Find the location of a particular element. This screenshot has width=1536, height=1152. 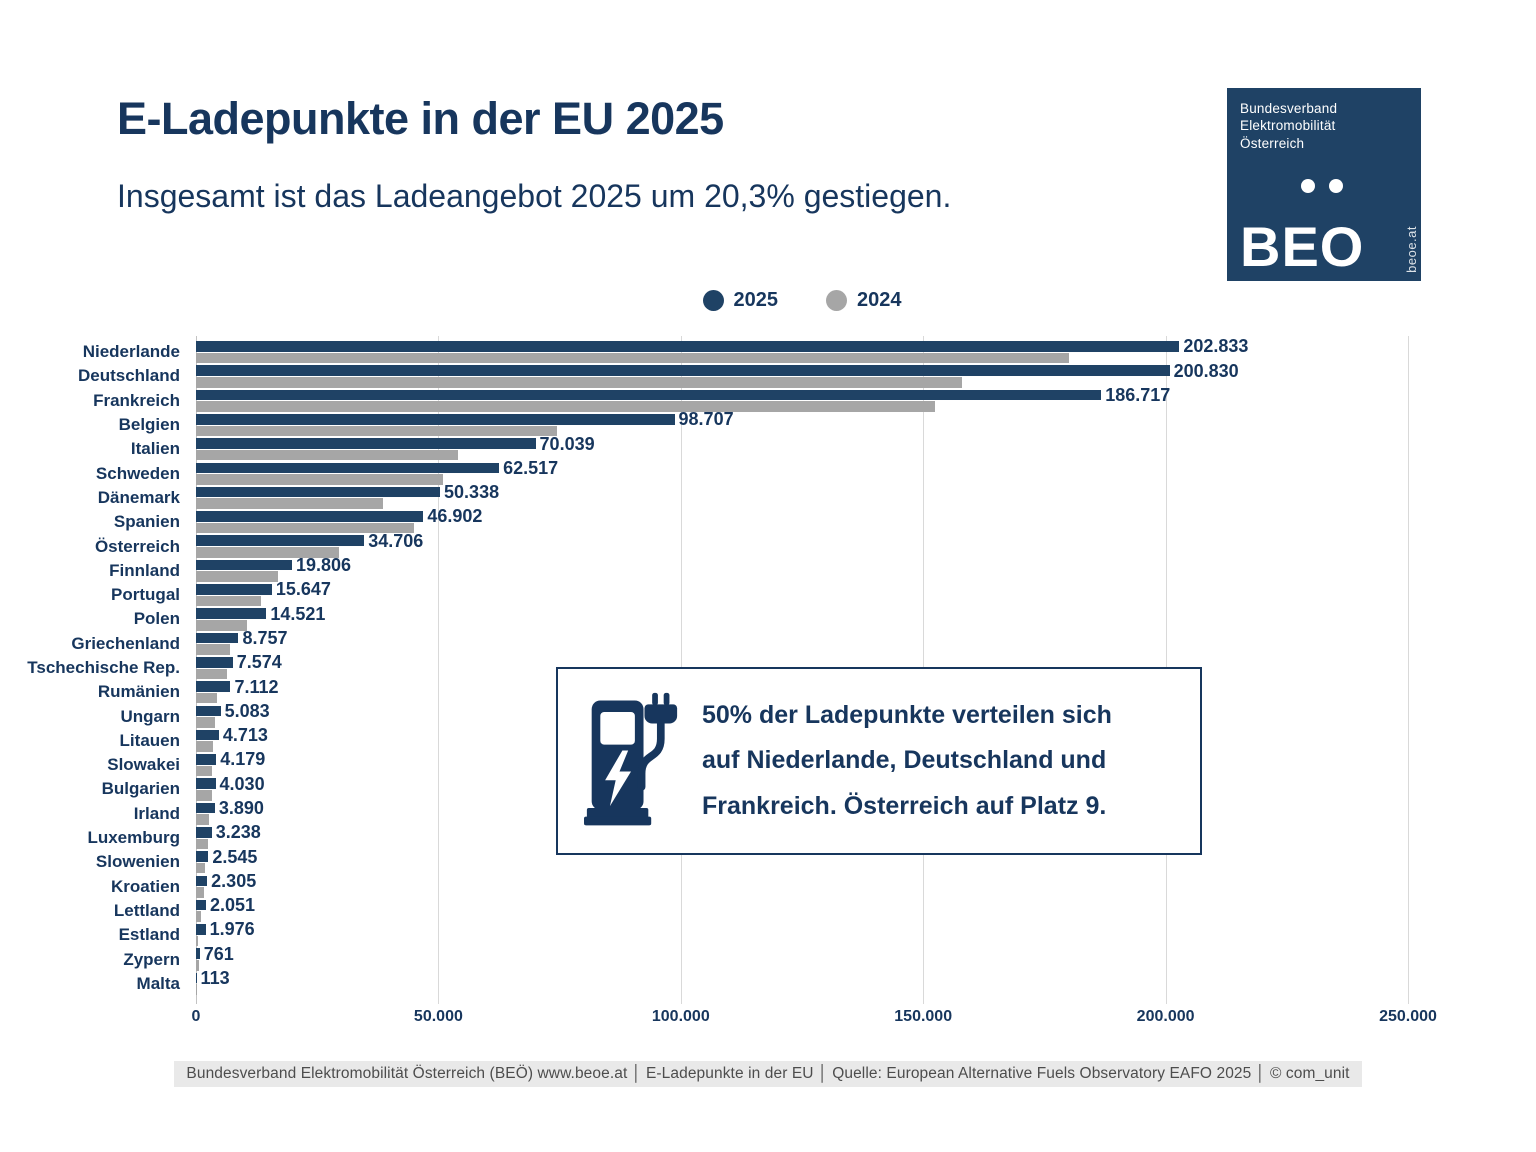

bar-group: 3.890 is located at coordinates (802, 812).